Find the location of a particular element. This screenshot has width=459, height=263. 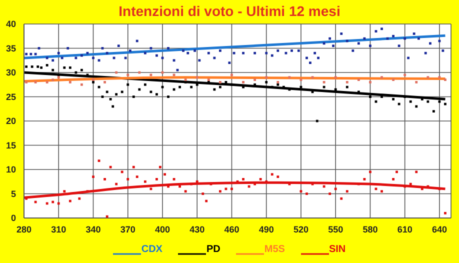

legend-label: SIN is located at coordinates (337, 249).